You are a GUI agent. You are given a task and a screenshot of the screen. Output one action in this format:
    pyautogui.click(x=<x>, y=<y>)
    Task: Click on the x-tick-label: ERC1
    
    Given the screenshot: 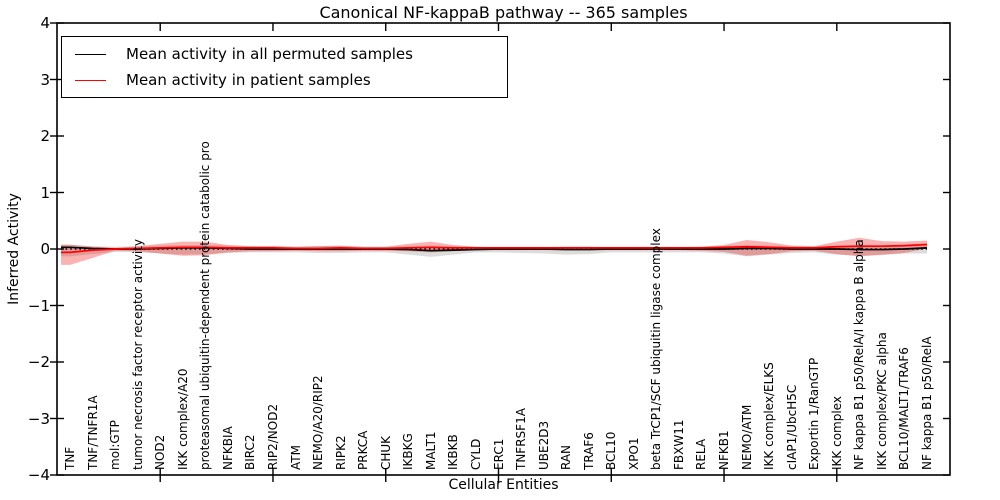 What is the action you would take?
    pyautogui.click(x=498, y=454)
    